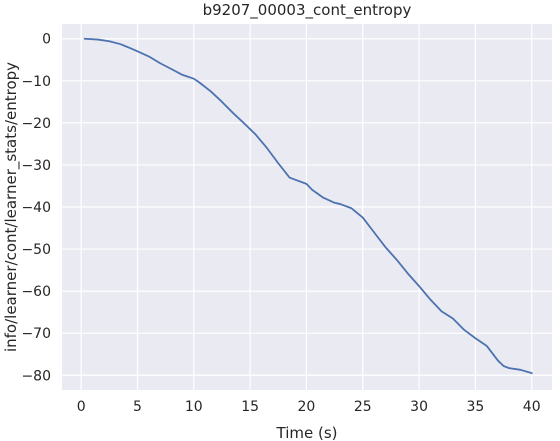 Image resolution: width=560 pixels, height=441 pixels. Describe the element at coordinates (36, 82) in the screenshot. I see `y-tick-label: −10` at that location.